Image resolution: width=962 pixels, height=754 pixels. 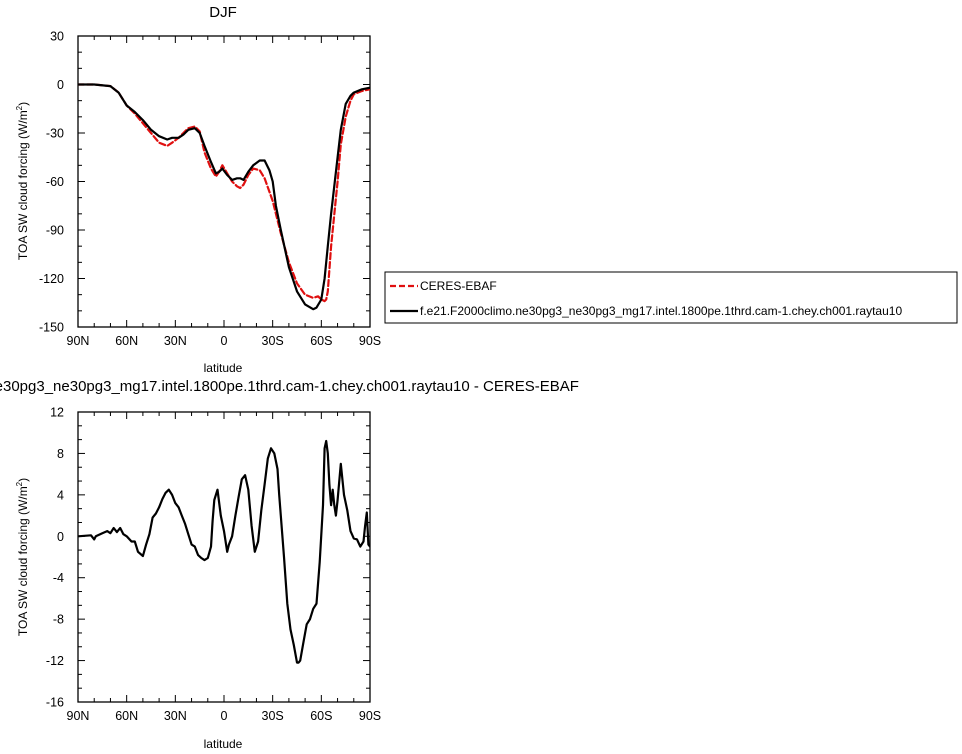 What do you see at coordinates (57, 37) in the screenshot?
I see `y-tick-label: 30` at bounding box center [57, 37].